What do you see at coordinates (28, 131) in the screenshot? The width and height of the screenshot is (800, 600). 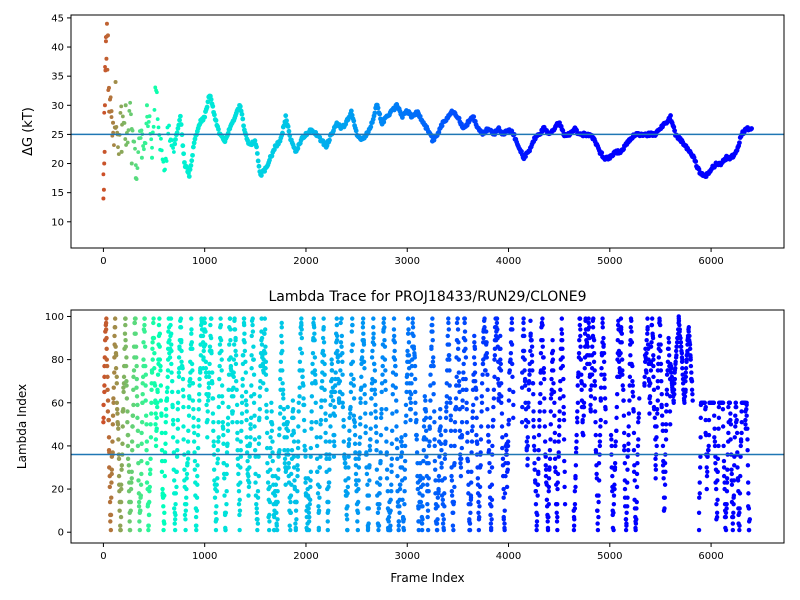 I see `delta-g-y-axis-label: ΔG (kT)` at bounding box center [28, 131].